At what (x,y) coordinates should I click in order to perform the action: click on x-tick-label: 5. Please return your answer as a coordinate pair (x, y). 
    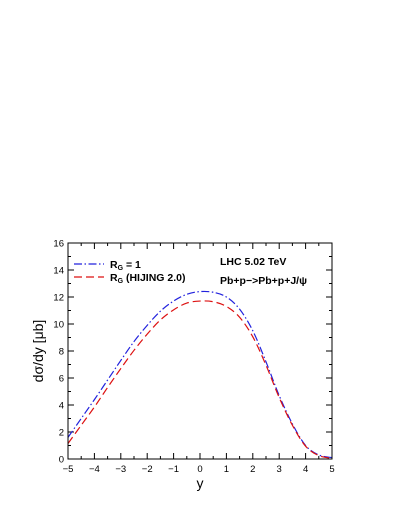
    Looking at the image, I should click on (331, 469).